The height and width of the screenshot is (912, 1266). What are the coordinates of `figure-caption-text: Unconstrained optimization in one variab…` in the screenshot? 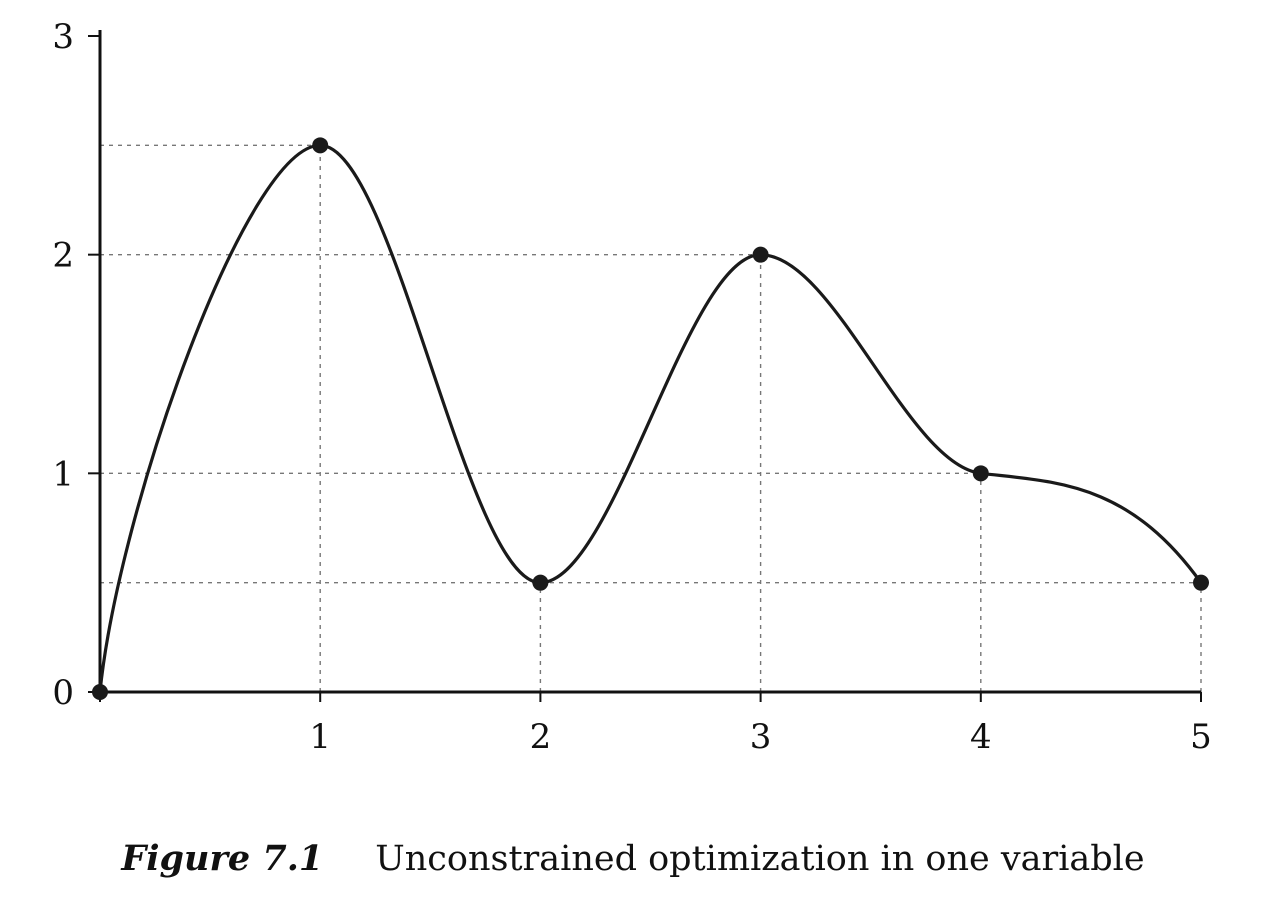 It's located at (760, 859).